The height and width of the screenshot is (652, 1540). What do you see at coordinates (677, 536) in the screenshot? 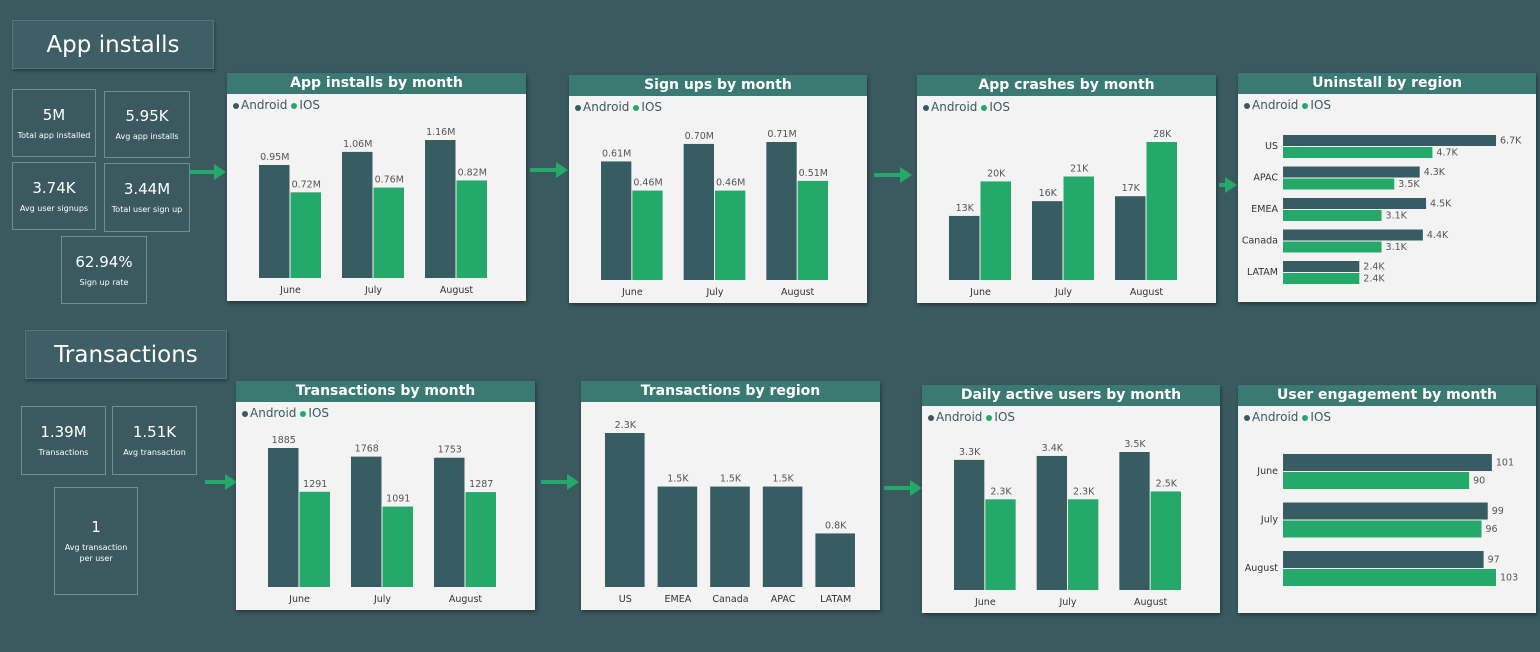
I see `bar-value-emea` at bounding box center [677, 536].